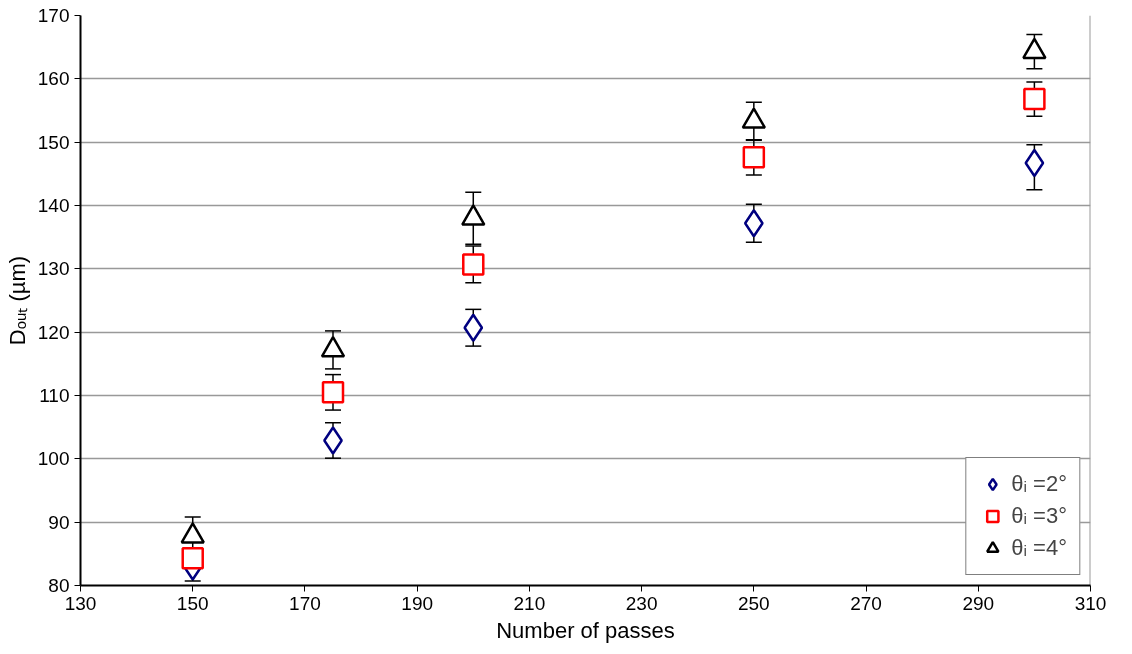 The height and width of the screenshot is (654, 1132). I want to click on x-tick-label: 270, so click(866, 603).